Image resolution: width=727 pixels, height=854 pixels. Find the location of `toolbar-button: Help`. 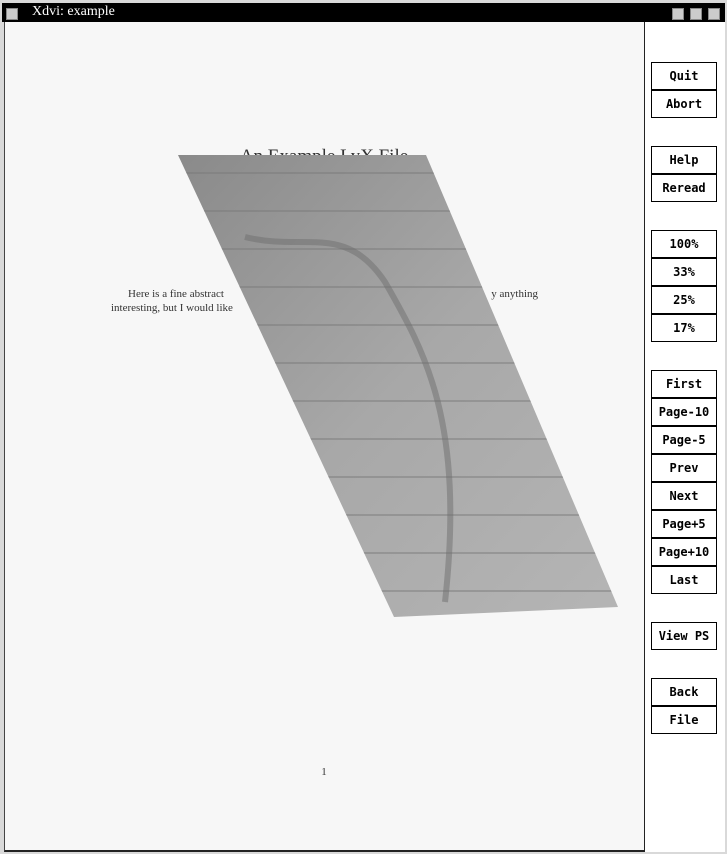

toolbar-button: Help is located at coordinates (684, 160).